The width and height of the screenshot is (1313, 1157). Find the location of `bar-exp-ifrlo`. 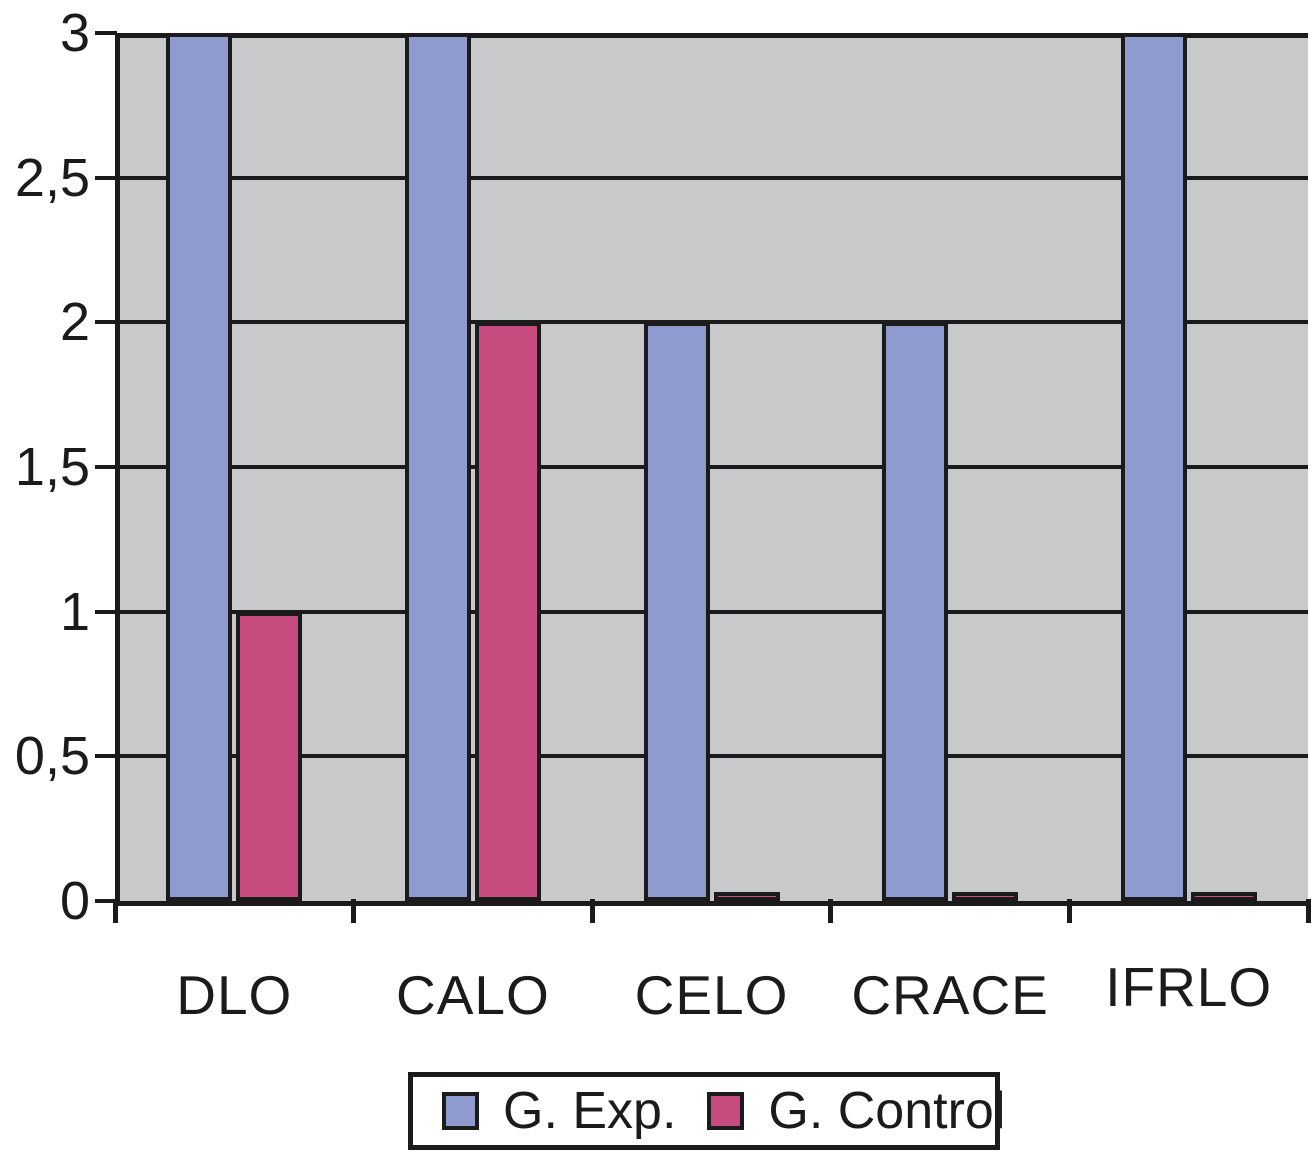

bar-exp-ifrlo is located at coordinates (1153, 467).